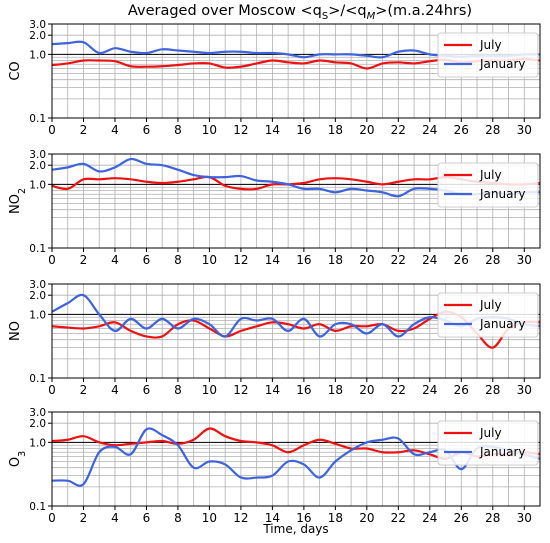  I want to click on y-axis-label: CO, so click(15, 70).